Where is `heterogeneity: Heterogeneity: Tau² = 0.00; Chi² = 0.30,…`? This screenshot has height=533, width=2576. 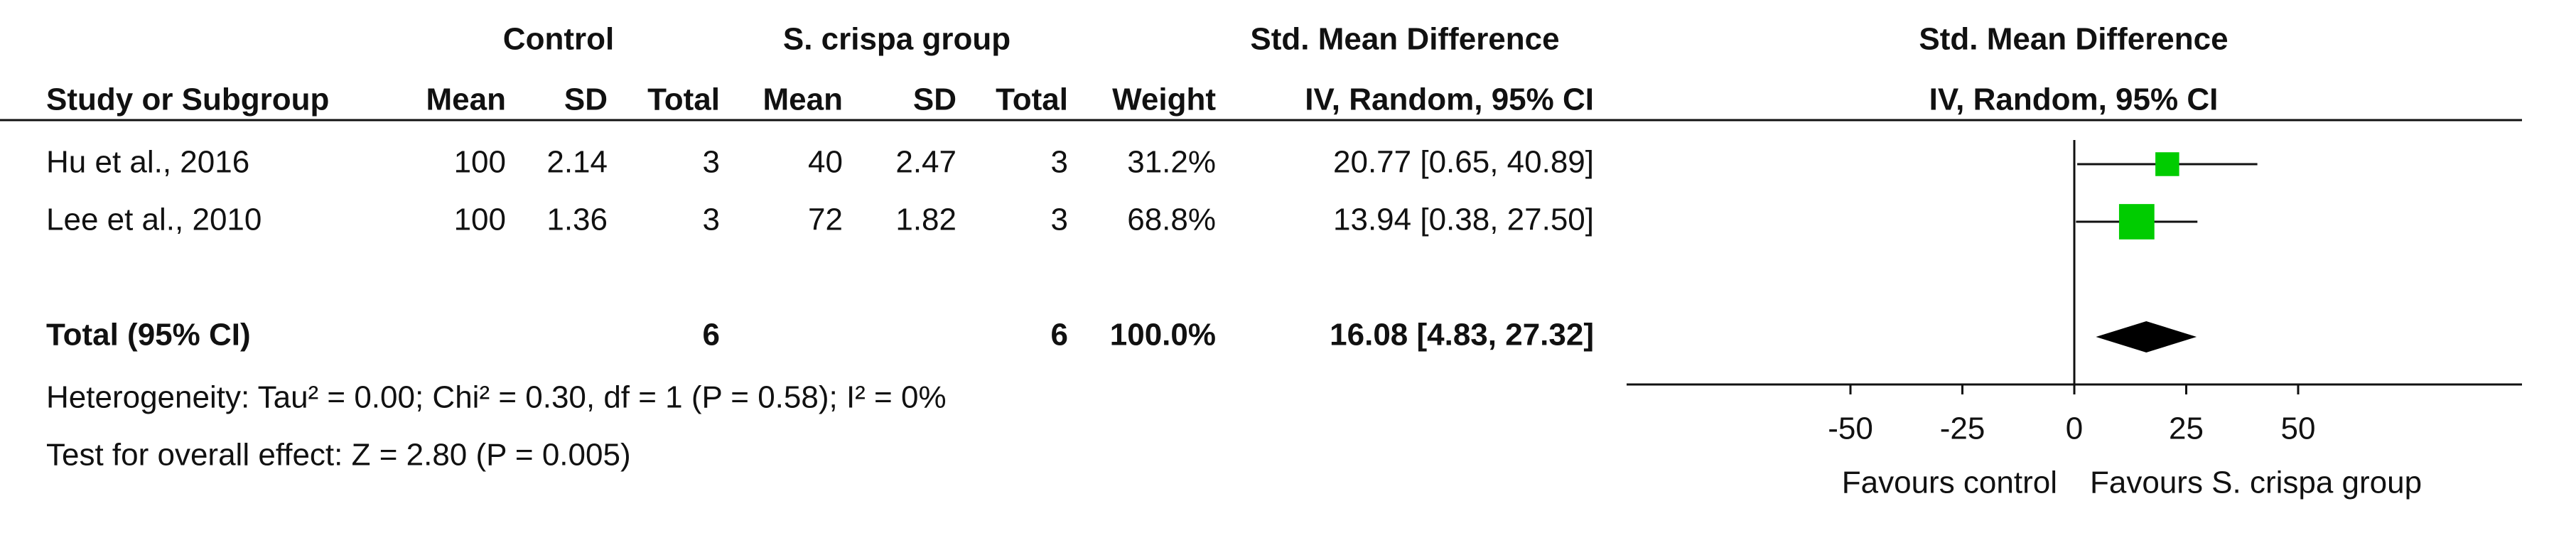 heterogeneity: Heterogeneity: Tau² = 0.00; Chi² = 0.30,… is located at coordinates (497, 397).